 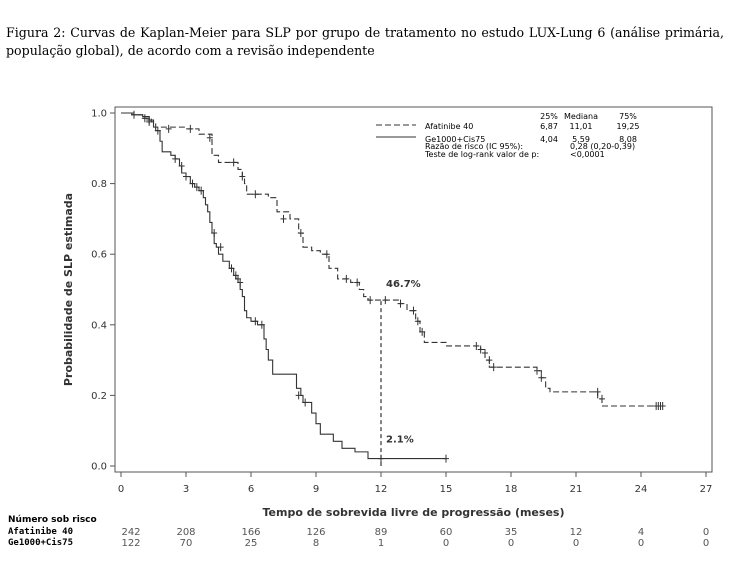 I want to click on x-tick-label: 27, so click(x=706, y=489).